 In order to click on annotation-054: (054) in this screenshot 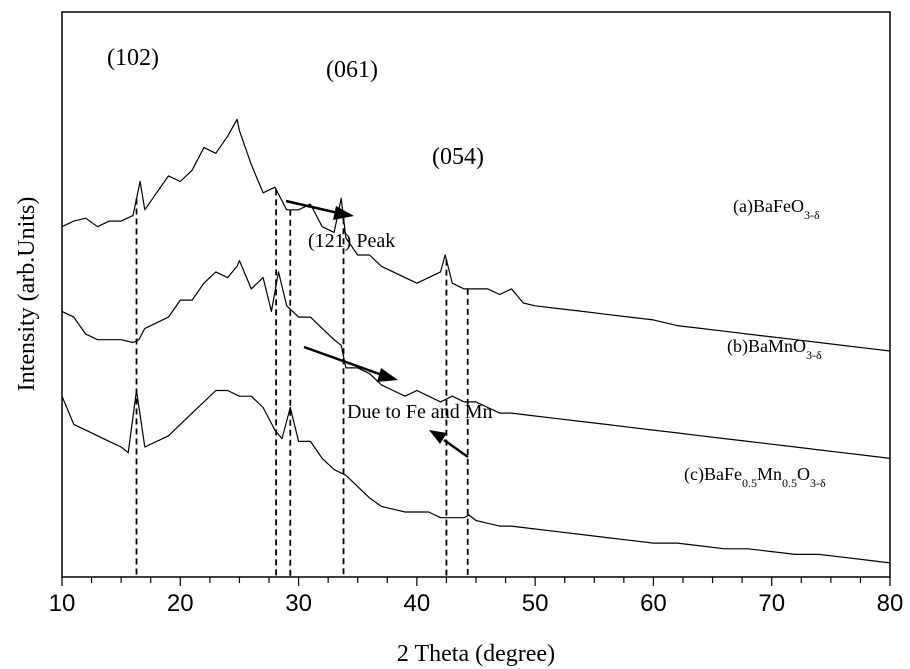, I will do `click(458, 157)`.